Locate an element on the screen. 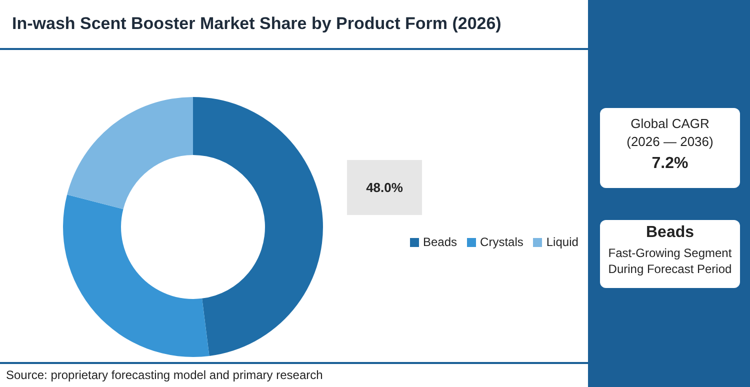 This screenshot has height=387, width=750. text: (2026 — 2036) is located at coordinates (670, 141).